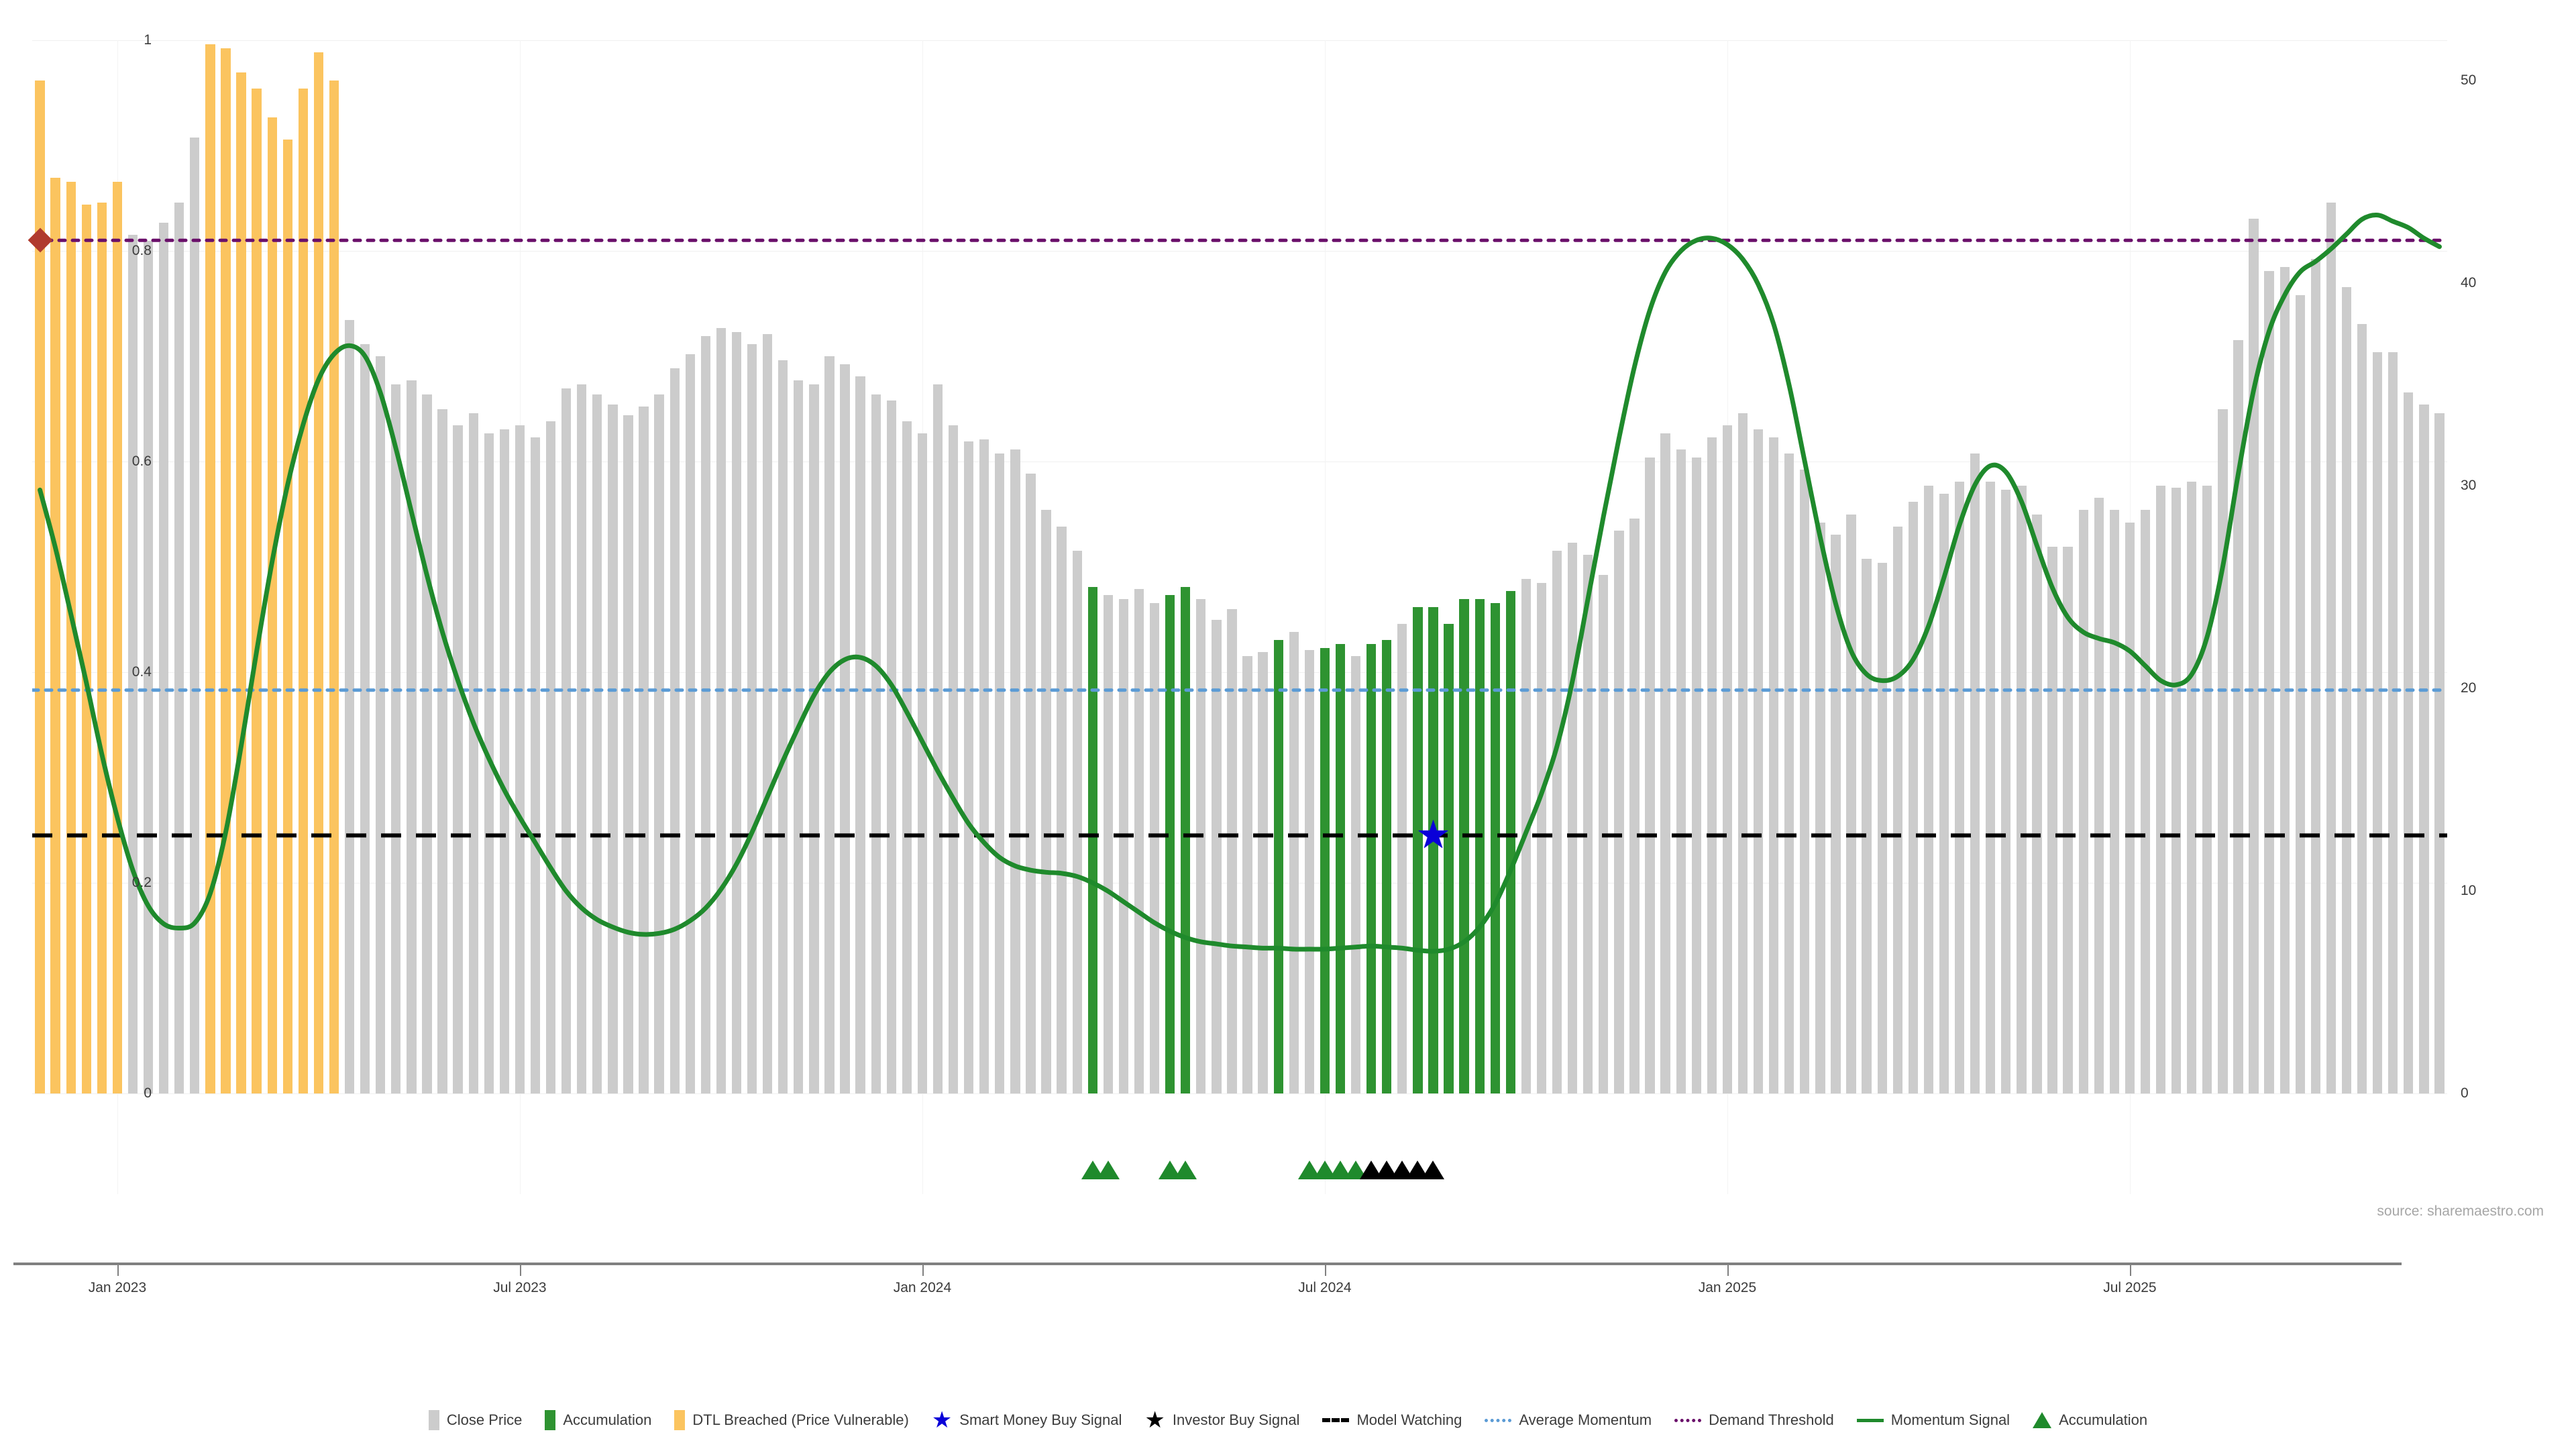 The height and width of the screenshot is (1449, 2576). Describe the element at coordinates (1185, 1170) in the screenshot. I see `accumulation-triangle-icon` at that location.